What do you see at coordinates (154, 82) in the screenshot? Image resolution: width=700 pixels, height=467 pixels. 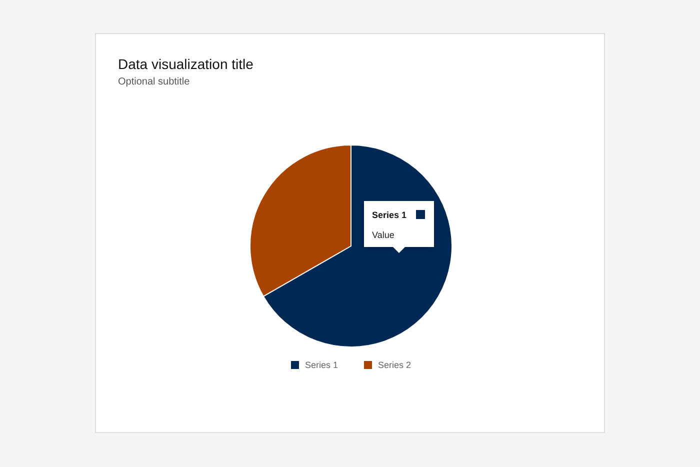 I see `text: Optional subtitle` at bounding box center [154, 82].